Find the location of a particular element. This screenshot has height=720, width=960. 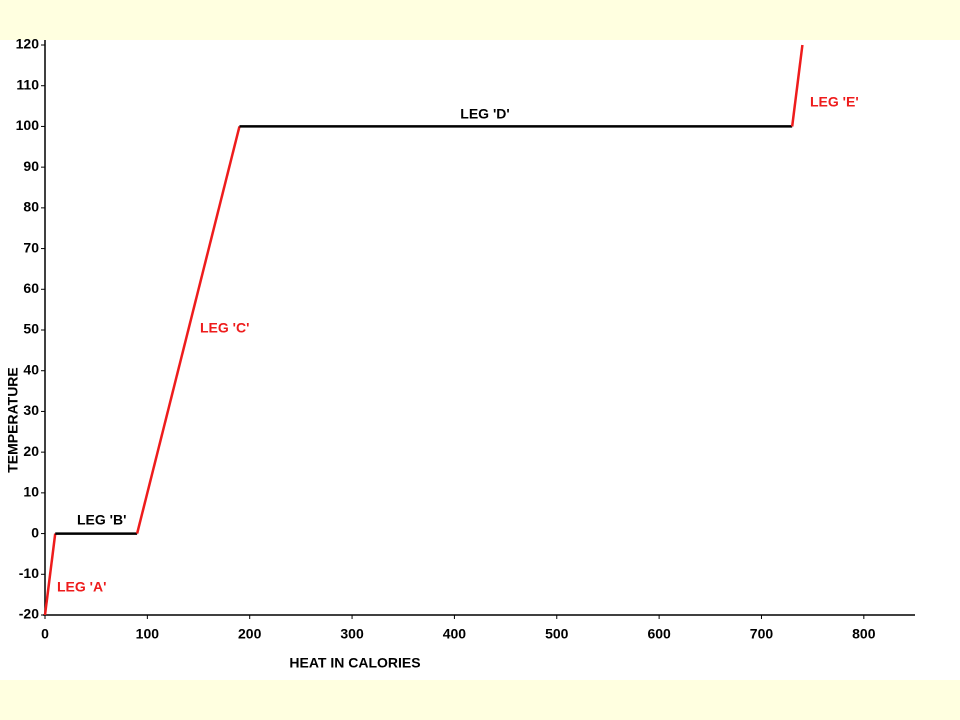

x-tick-label: 300 is located at coordinates (352, 634).